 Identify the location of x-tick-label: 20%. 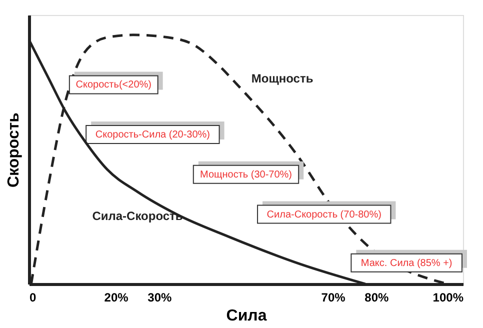
(116, 297).